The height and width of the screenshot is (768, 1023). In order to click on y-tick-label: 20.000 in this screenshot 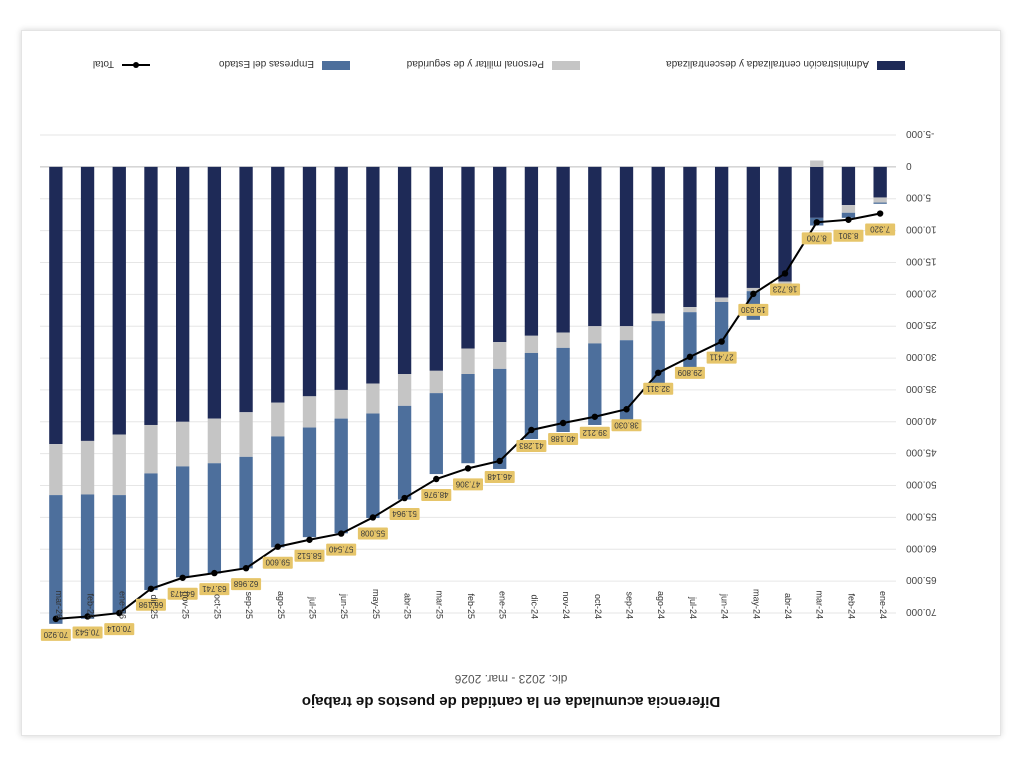, I will do `click(921, 292)`.